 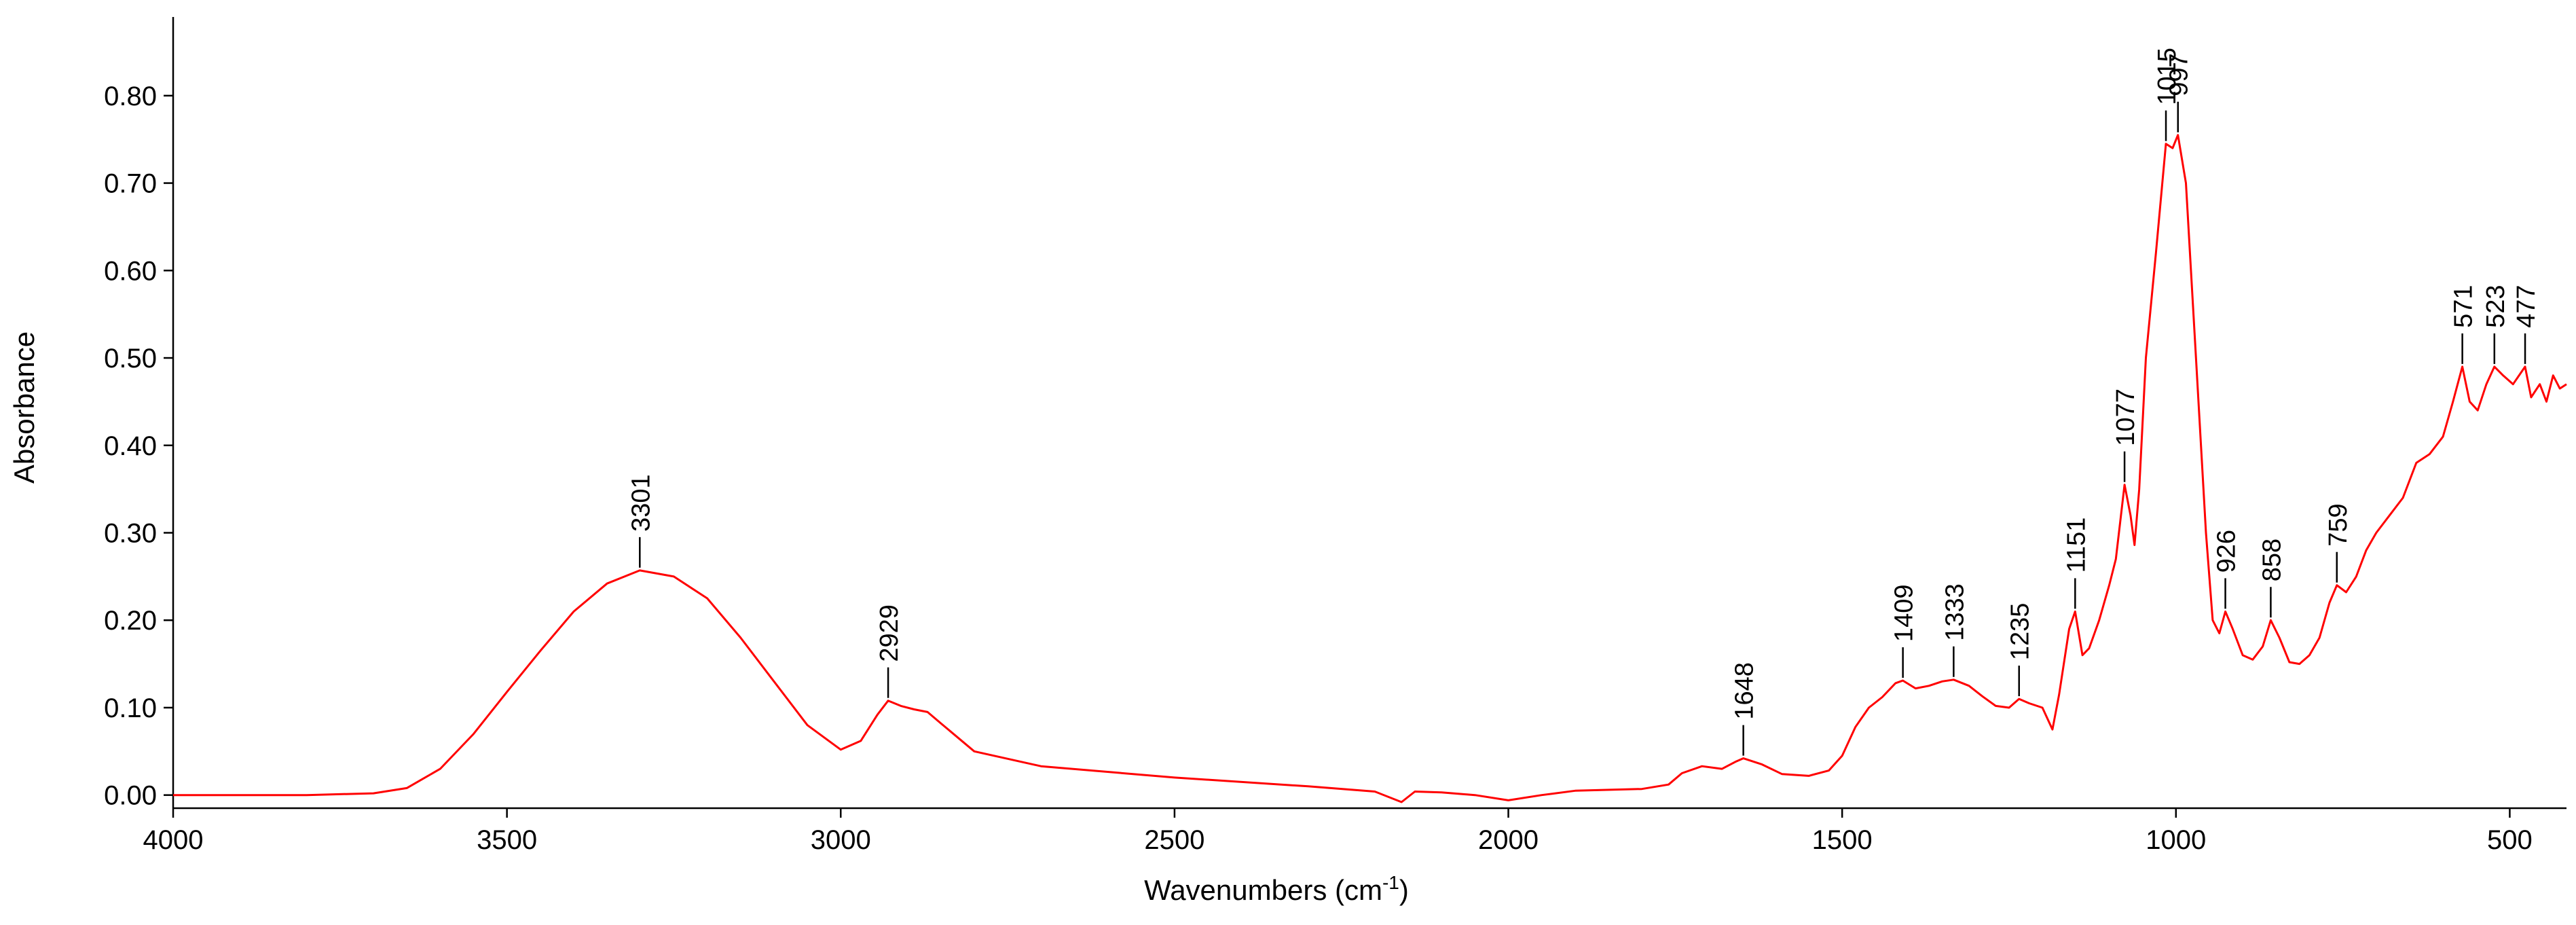 I want to click on peak-label: 997, so click(x=2179, y=74).